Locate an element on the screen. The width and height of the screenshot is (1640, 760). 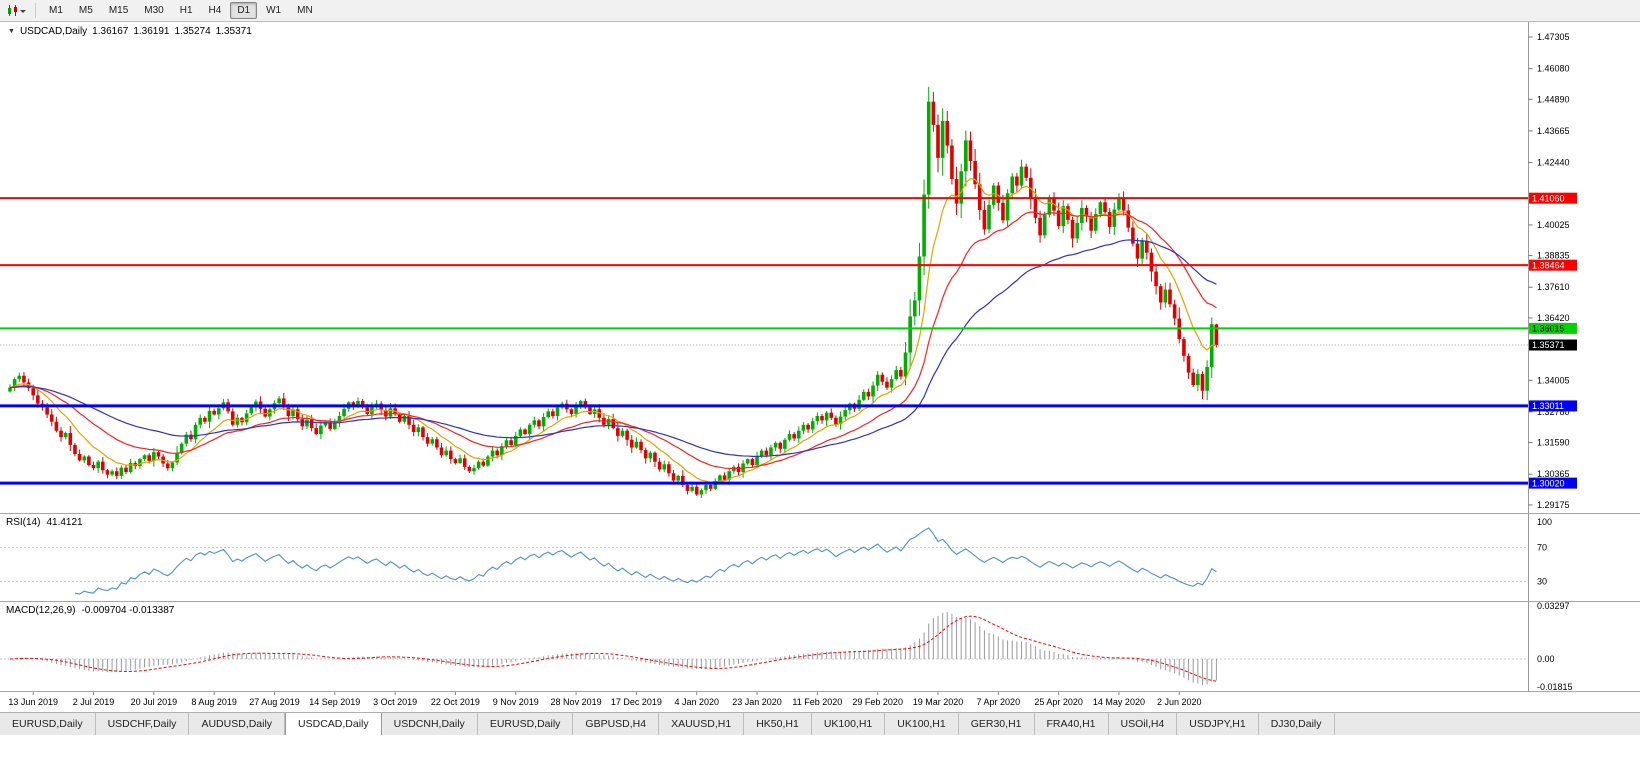
chart-tab-4: USDCNH,Daily is located at coordinates (429, 724).